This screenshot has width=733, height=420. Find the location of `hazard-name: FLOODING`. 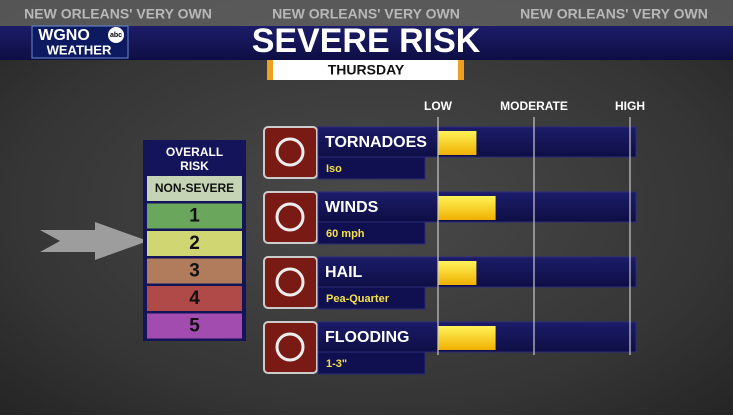

hazard-name: FLOODING is located at coordinates (367, 337).